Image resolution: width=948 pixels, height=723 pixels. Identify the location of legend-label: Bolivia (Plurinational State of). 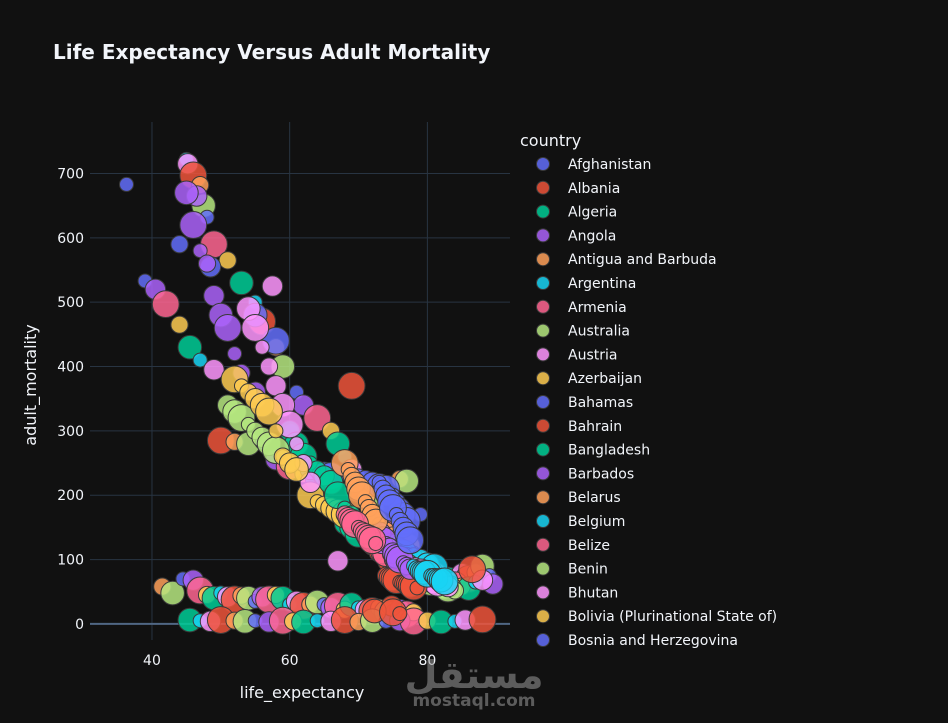
(672, 617).